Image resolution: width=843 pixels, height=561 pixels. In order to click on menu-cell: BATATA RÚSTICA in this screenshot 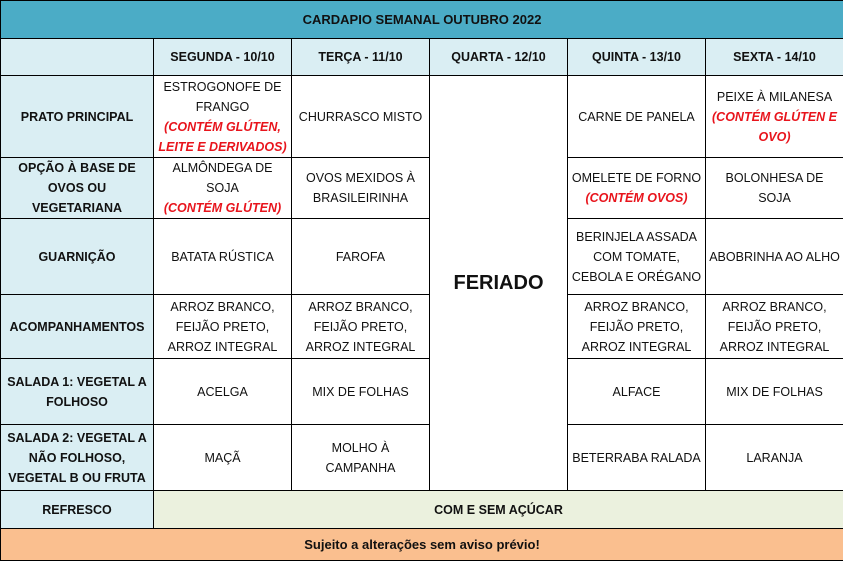, I will do `click(223, 257)`.